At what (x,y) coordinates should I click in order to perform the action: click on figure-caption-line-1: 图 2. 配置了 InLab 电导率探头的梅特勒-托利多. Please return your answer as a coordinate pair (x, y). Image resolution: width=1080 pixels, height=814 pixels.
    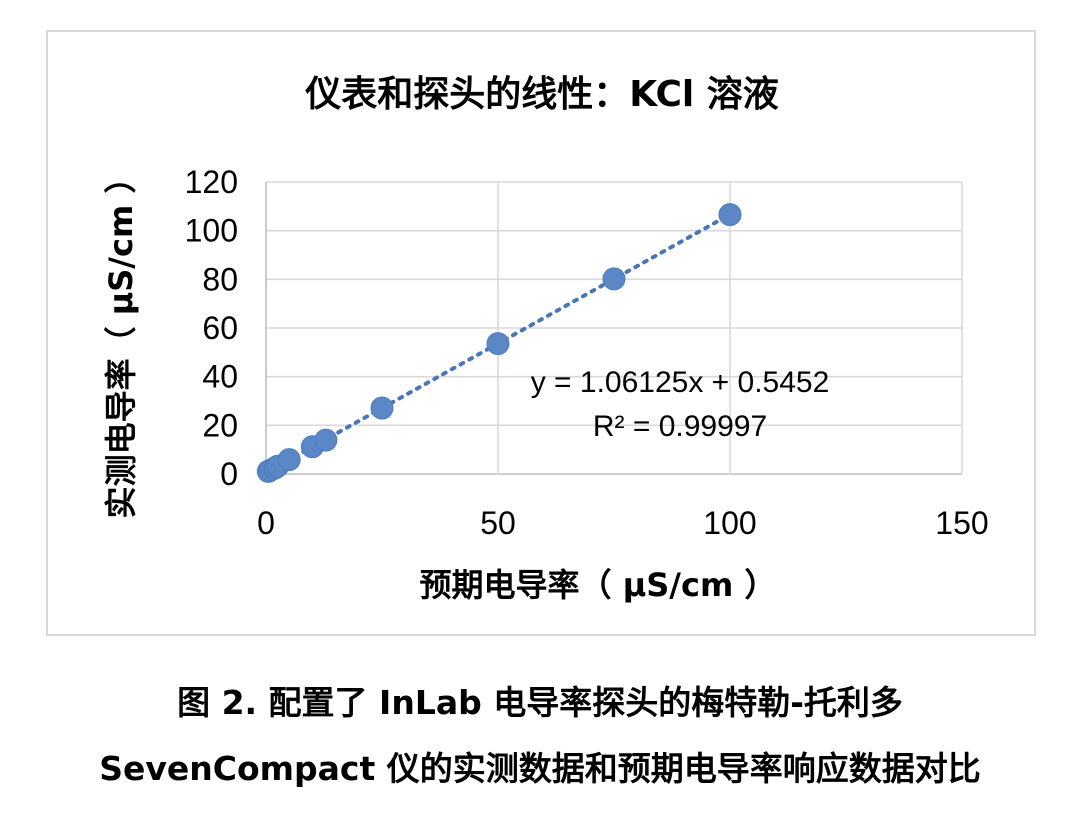
    Looking at the image, I should click on (540, 702).